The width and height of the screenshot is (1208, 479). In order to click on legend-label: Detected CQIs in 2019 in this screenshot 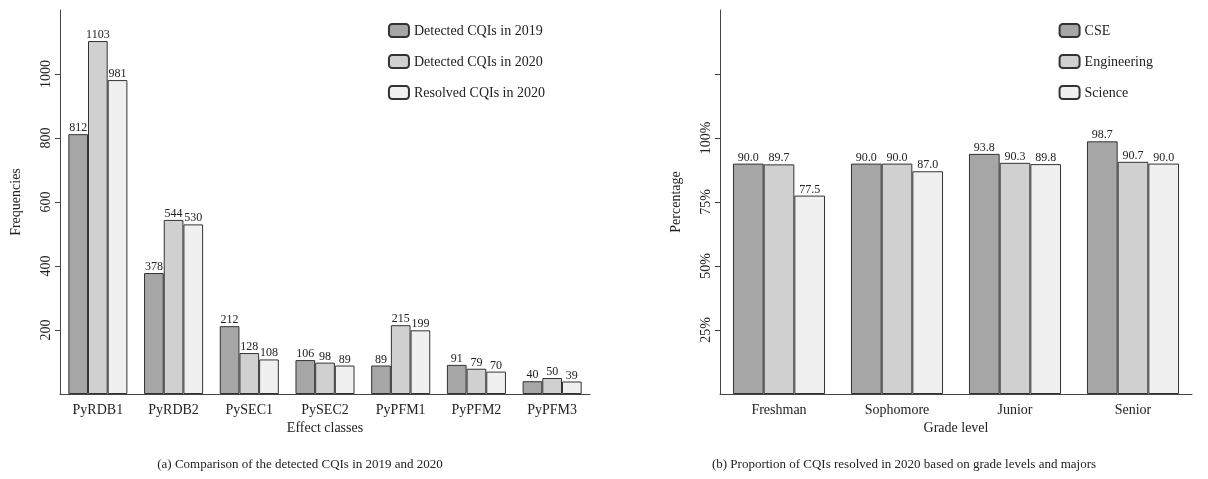, I will do `click(478, 30)`.